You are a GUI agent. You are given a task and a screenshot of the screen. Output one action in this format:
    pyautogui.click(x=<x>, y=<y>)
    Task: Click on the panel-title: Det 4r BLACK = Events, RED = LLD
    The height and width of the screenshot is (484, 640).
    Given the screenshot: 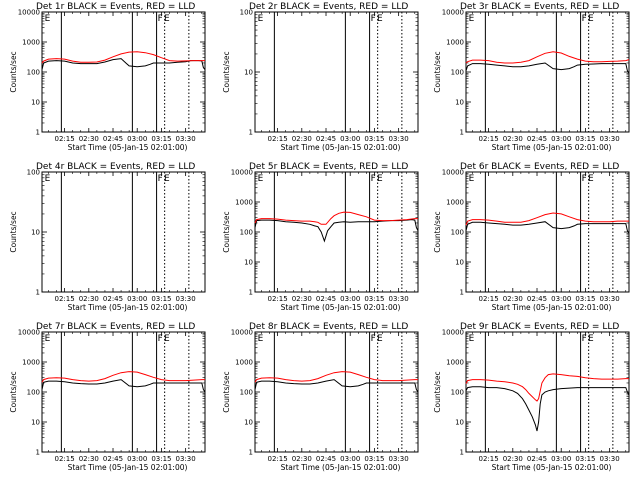 What is the action you would take?
    pyautogui.click(x=115, y=167)
    